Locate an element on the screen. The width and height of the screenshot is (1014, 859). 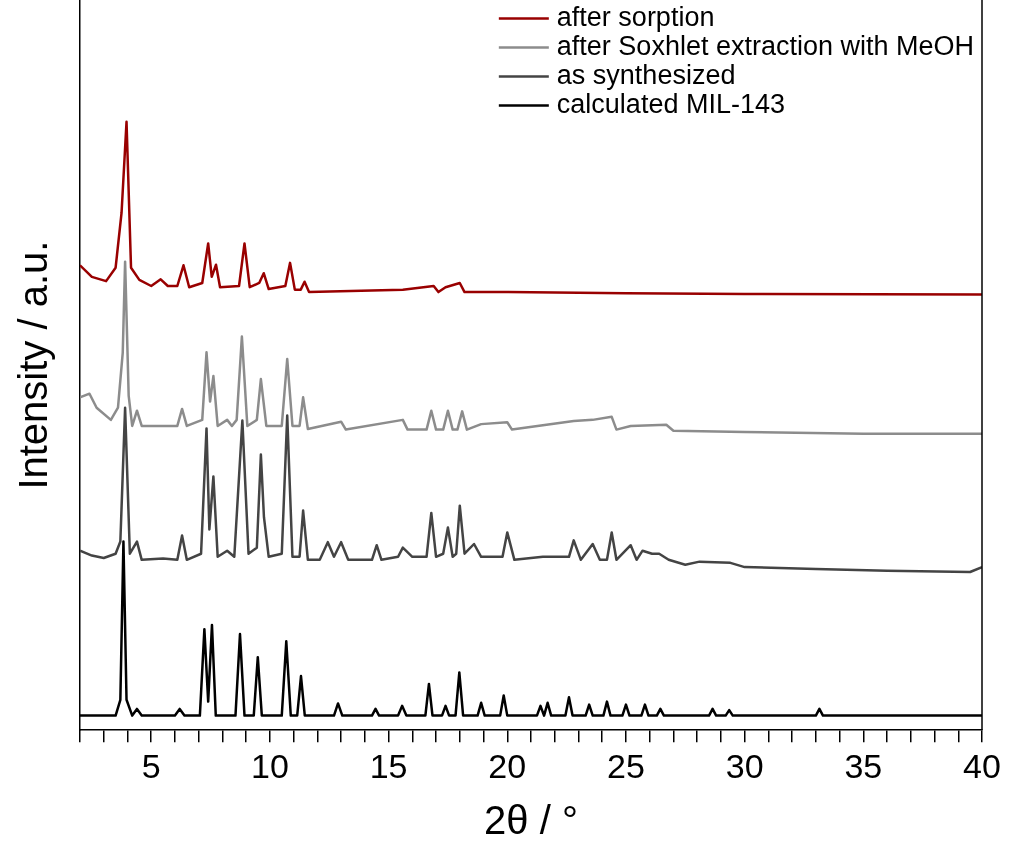
x-tick-label: 35 is located at coordinates (863, 765).